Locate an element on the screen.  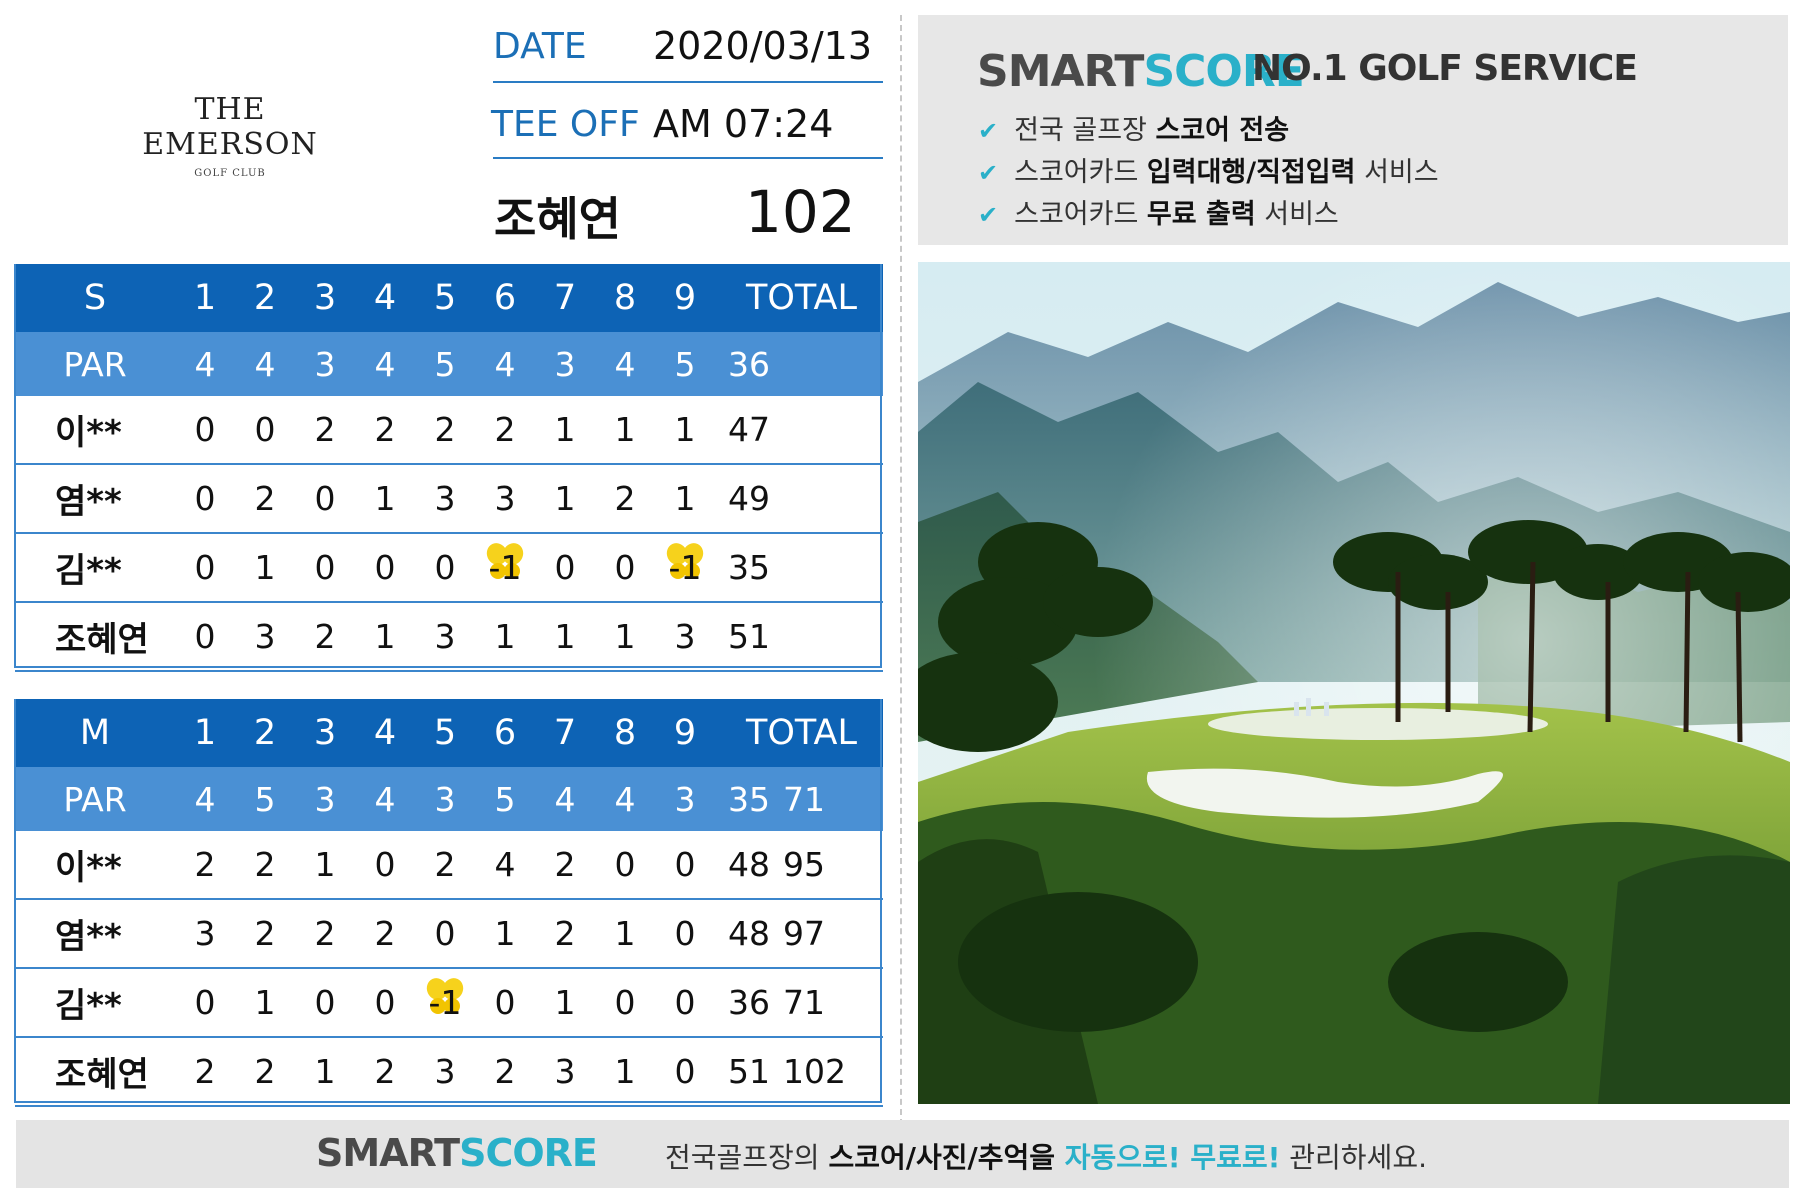
banner-brand-score: SCORE is located at coordinates (528, 1153).